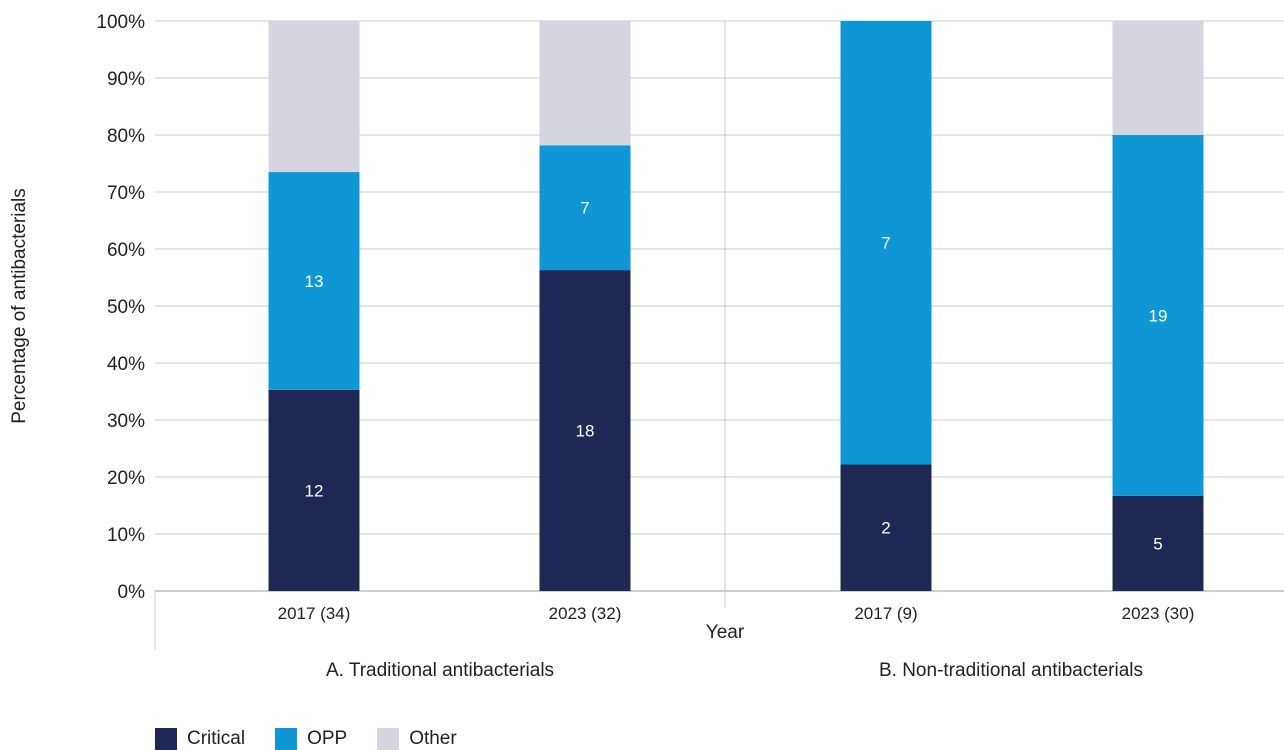 This screenshot has height=750, width=1284. Describe the element at coordinates (433, 738) in the screenshot. I see `legend-label-other: Other` at that location.